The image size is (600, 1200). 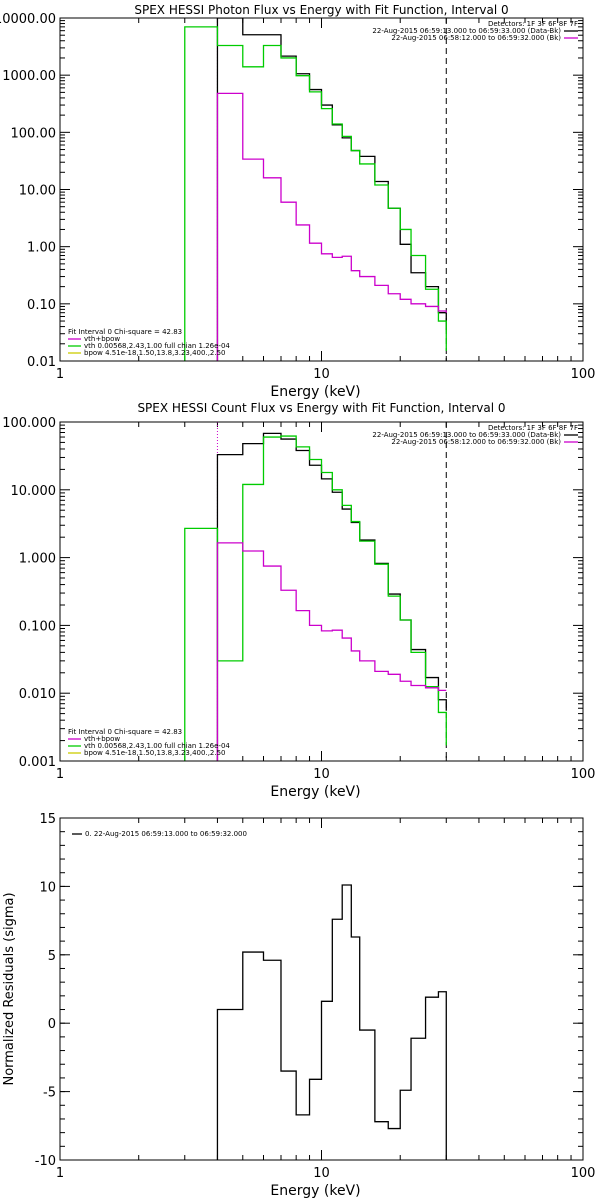 What do you see at coordinates (52, 1024) in the screenshot?
I see `y-tick-label: 0` at bounding box center [52, 1024].